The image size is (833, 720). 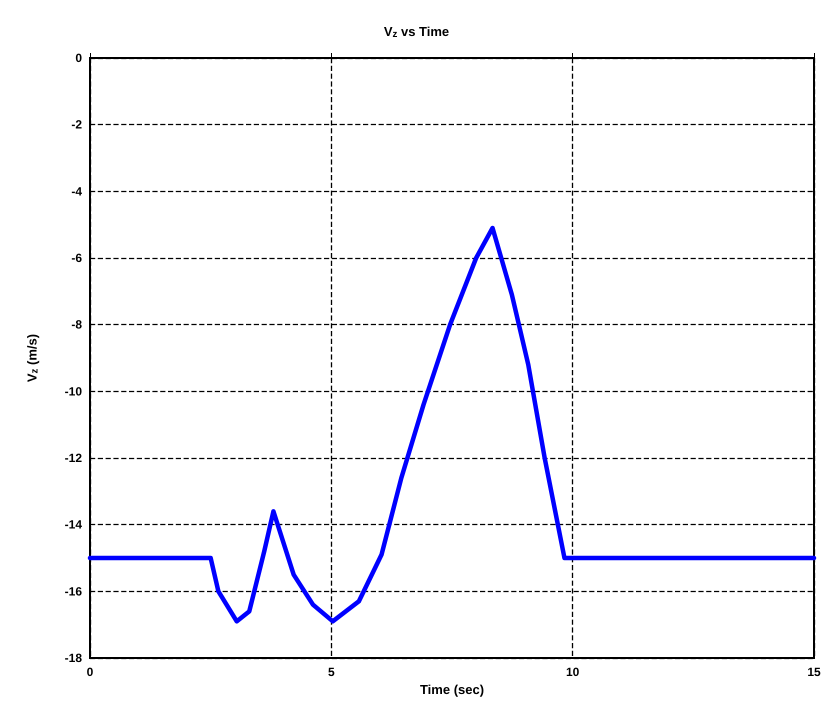 I want to click on x-tick-label: 0, so click(x=90, y=672).